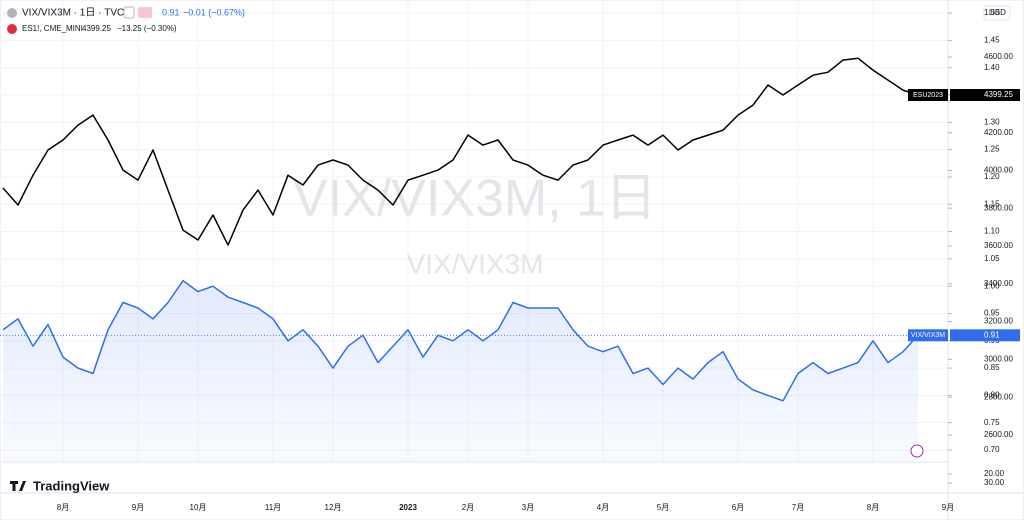 The image size is (1024, 520). I want to click on alert-icon, so click(917, 451).